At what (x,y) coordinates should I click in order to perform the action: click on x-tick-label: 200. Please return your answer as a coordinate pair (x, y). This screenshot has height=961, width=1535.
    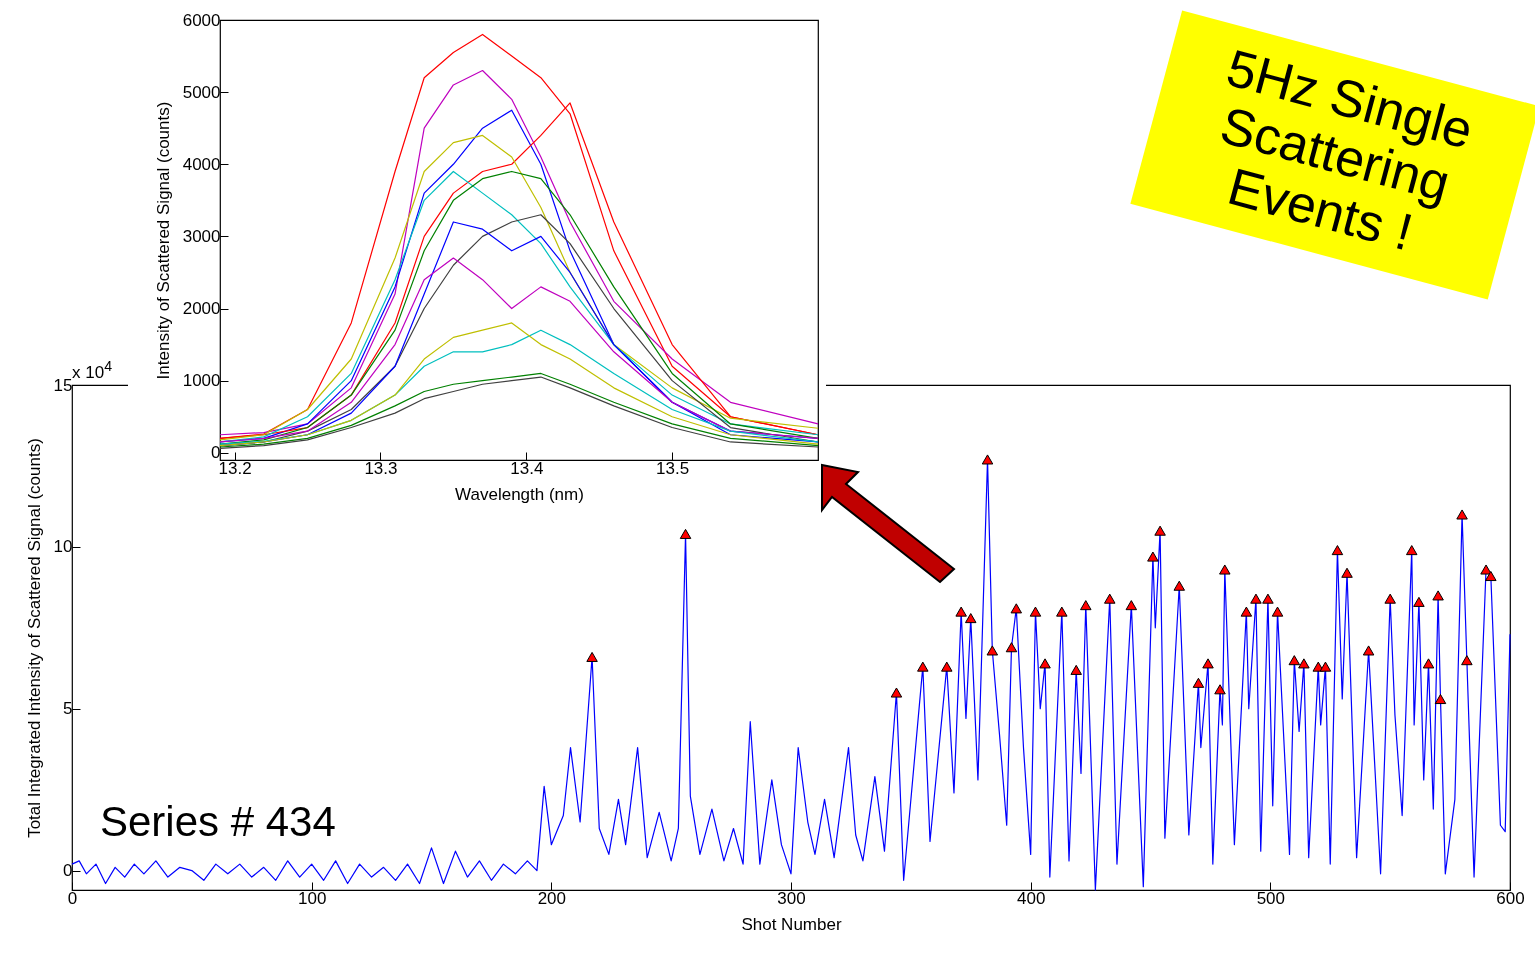
    Looking at the image, I should click on (552, 898).